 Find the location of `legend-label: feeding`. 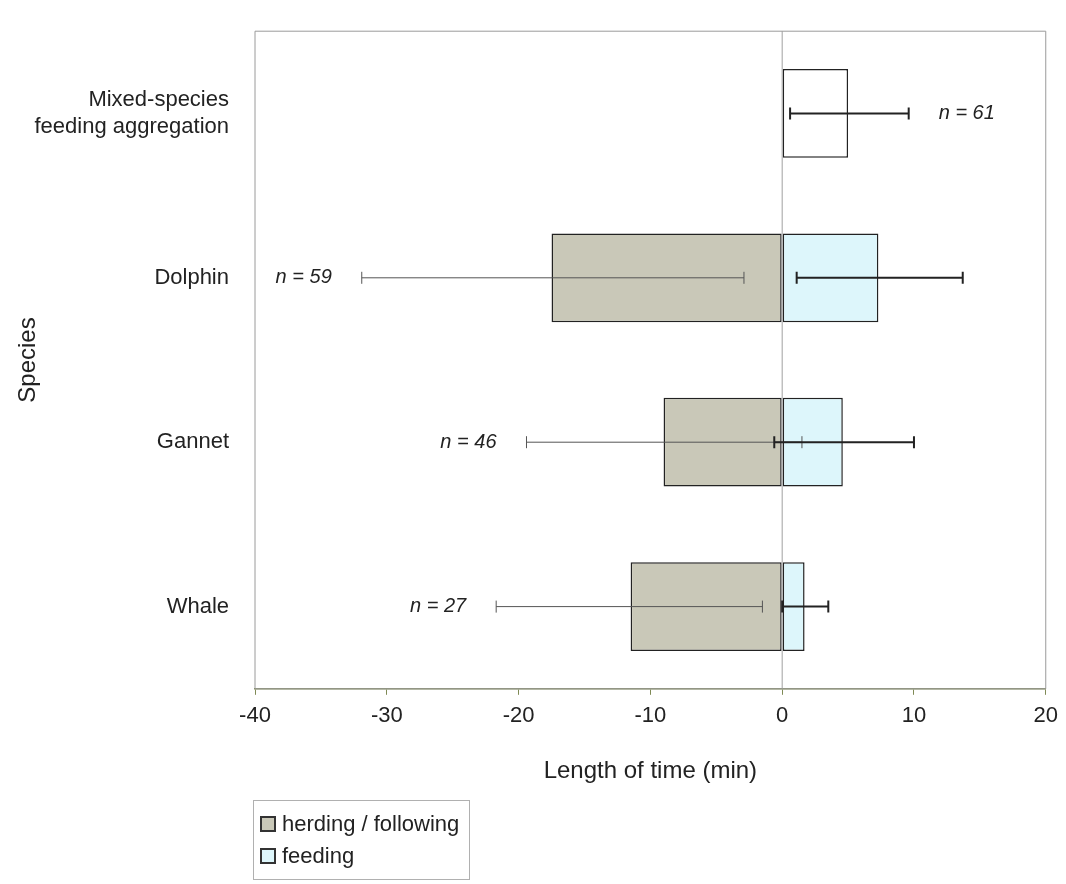

legend-label: feeding is located at coordinates (318, 856).